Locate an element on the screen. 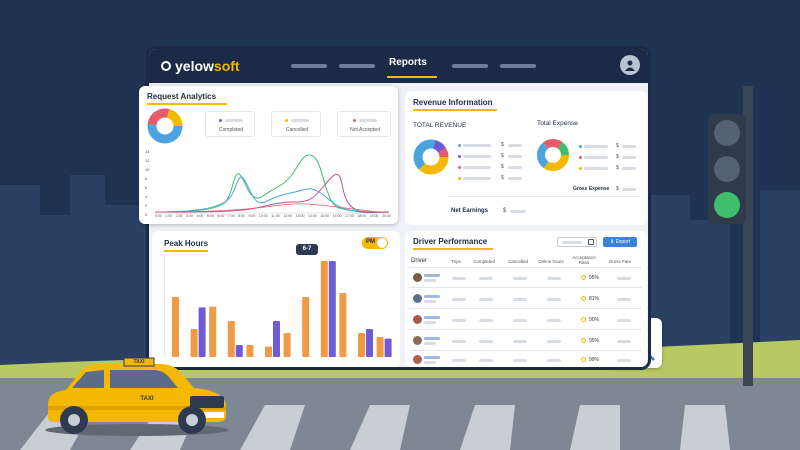 This screenshot has width=800, height=450. peak-hours-card: Peak Hours PM 6-7 is located at coordinates (276, 299).